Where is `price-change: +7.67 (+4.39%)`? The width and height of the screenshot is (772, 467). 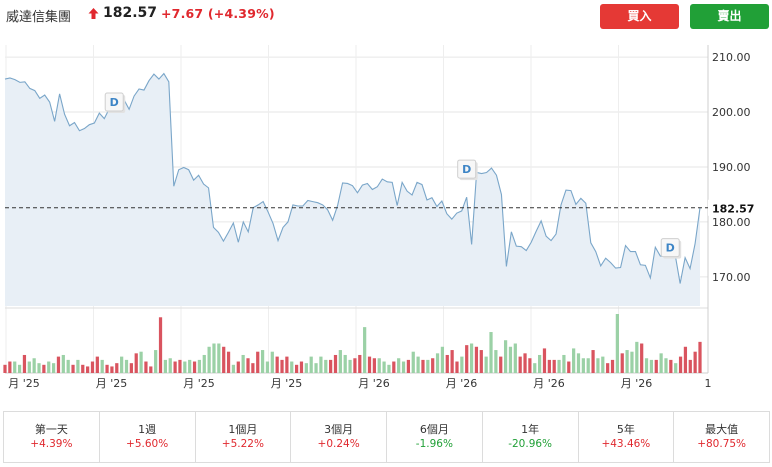 price-change: +7.67 (+4.39%) is located at coordinates (218, 13).